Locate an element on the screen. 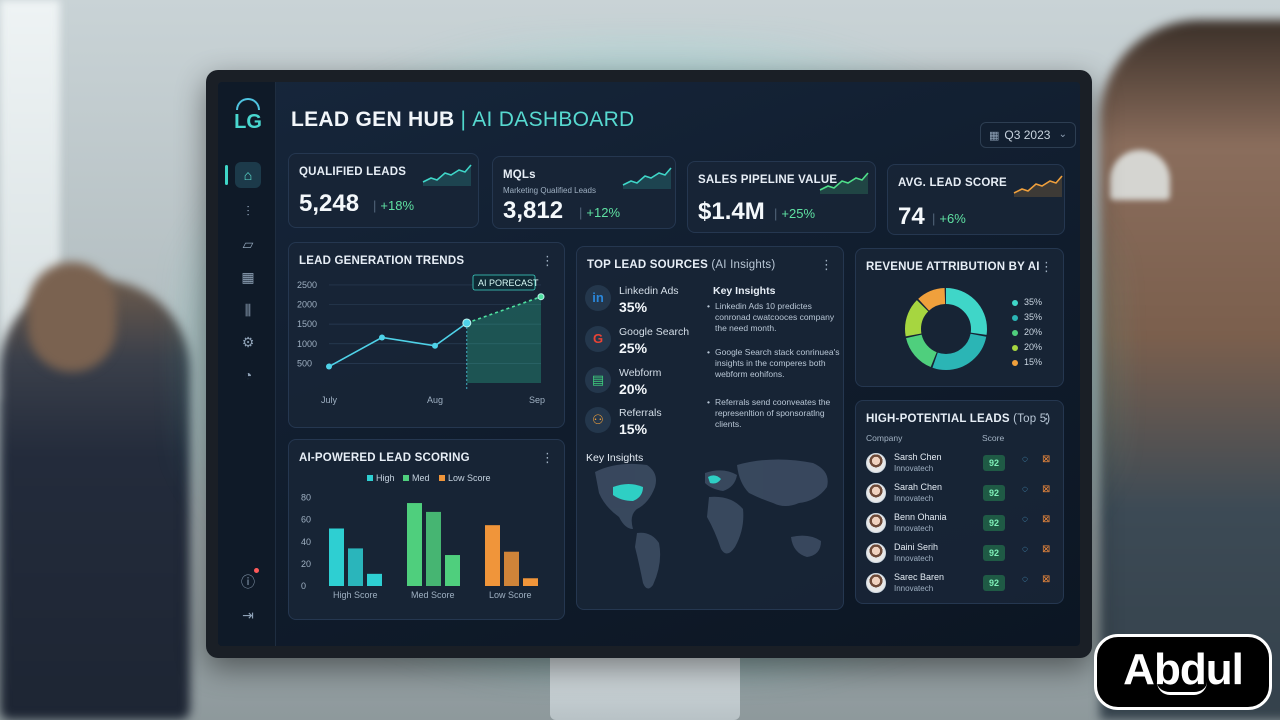 Image resolution: width=1280 pixels, height=720 pixels. lead-name: Benn Ohania is located at coordinates (920, 517).